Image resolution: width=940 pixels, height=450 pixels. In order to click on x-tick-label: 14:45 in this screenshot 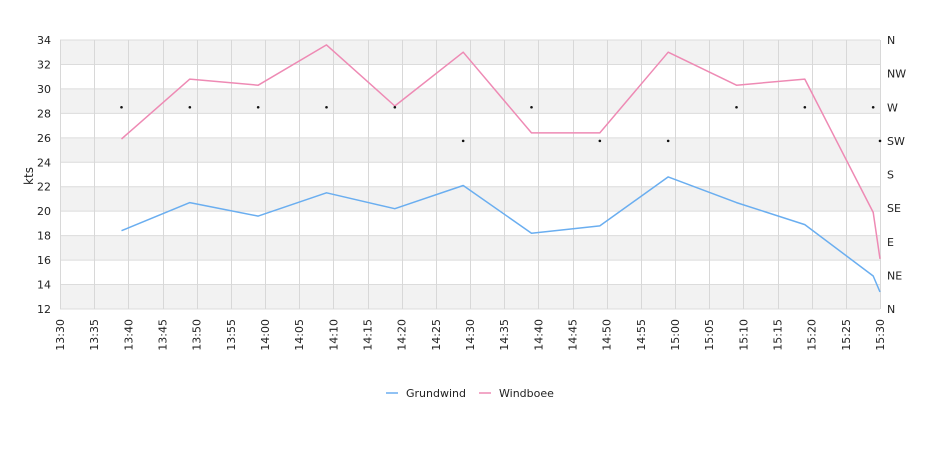, I will do `click(573, 335)`.